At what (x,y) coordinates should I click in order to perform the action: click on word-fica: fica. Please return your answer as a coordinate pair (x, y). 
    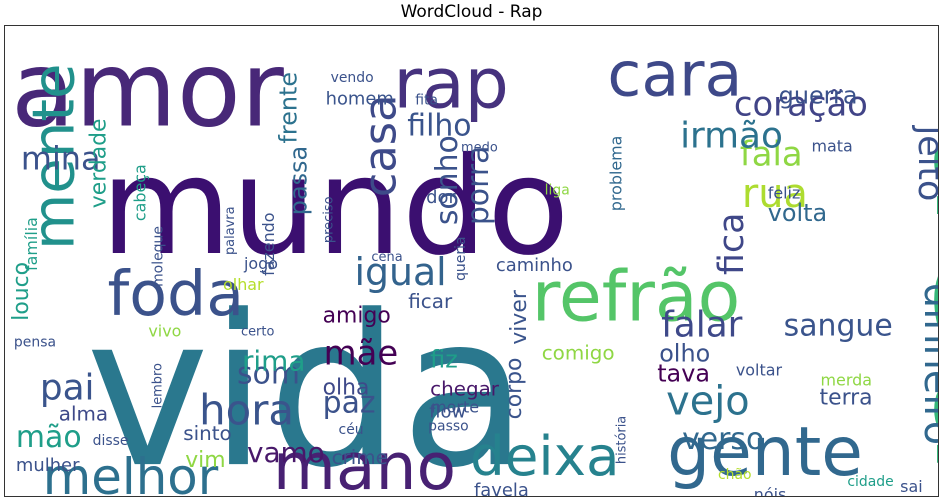
    Looking at the image, I should click on (732, 243).